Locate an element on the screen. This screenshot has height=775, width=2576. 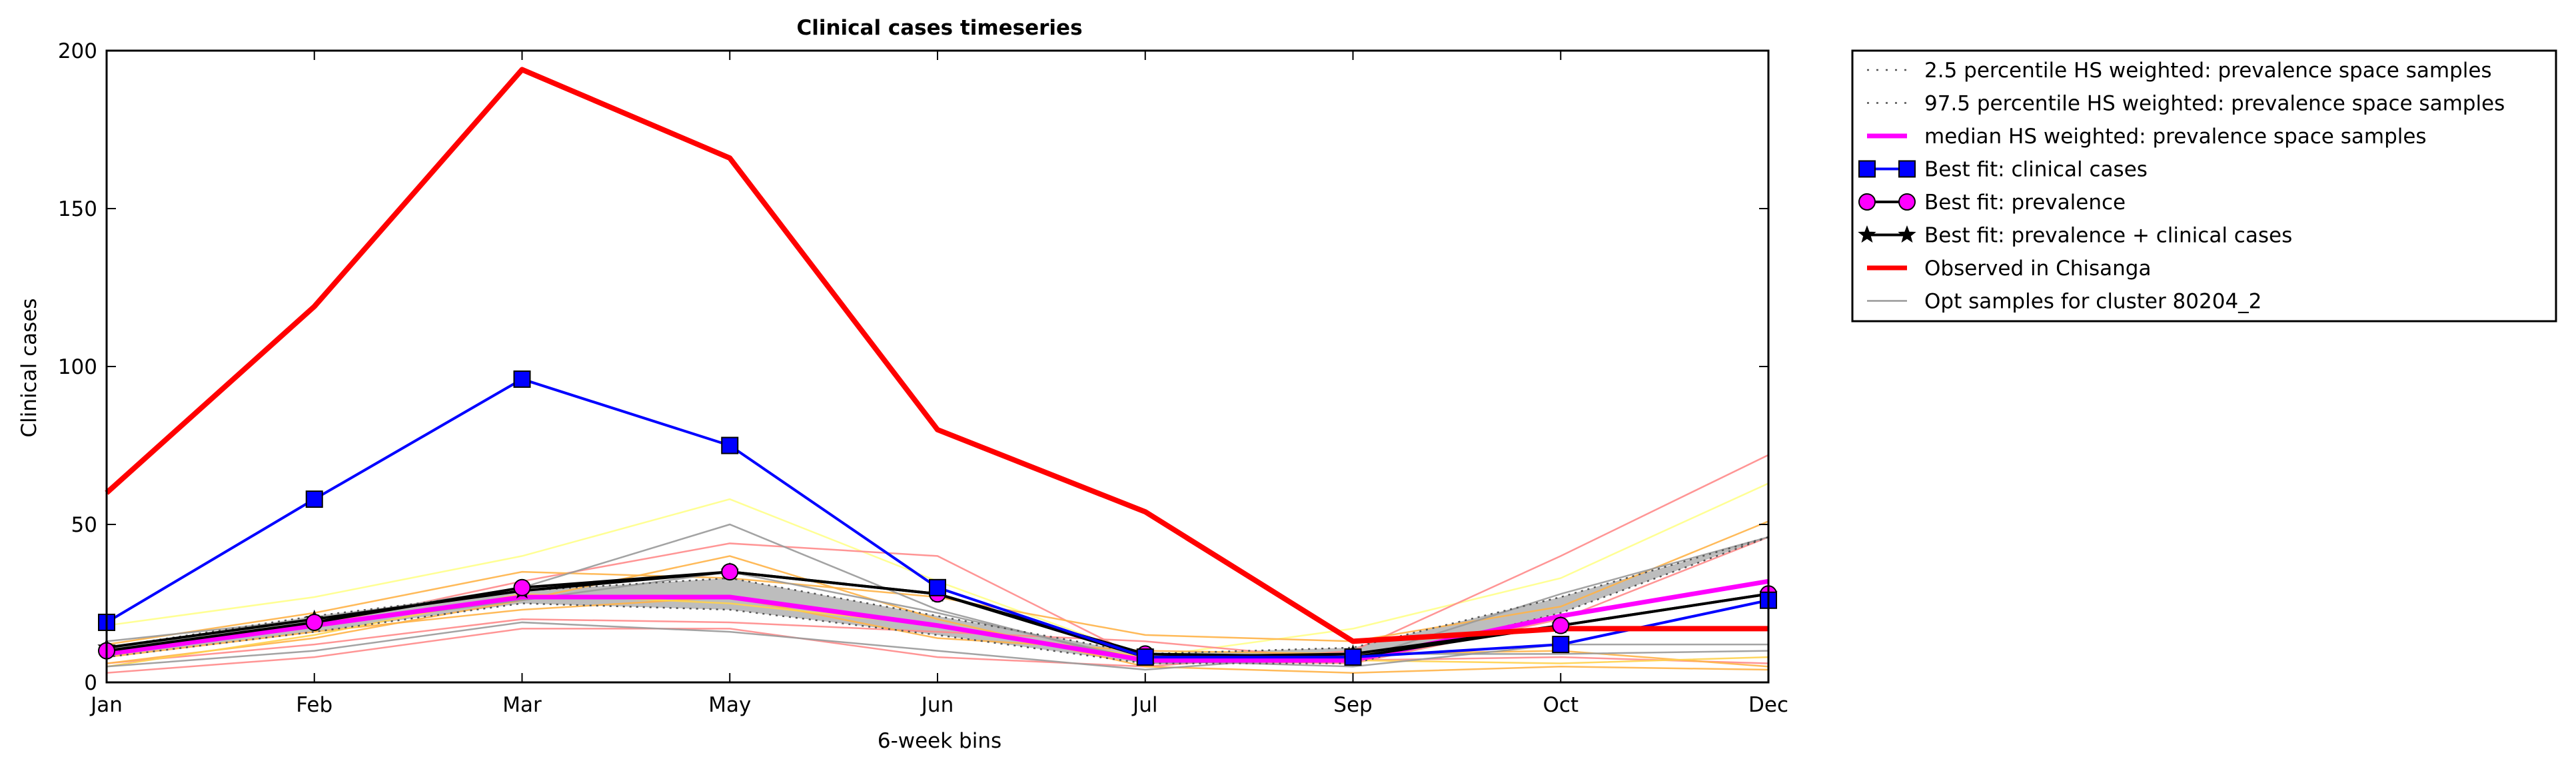
y-tick-label: 50 is located at coordinates (84, 525).